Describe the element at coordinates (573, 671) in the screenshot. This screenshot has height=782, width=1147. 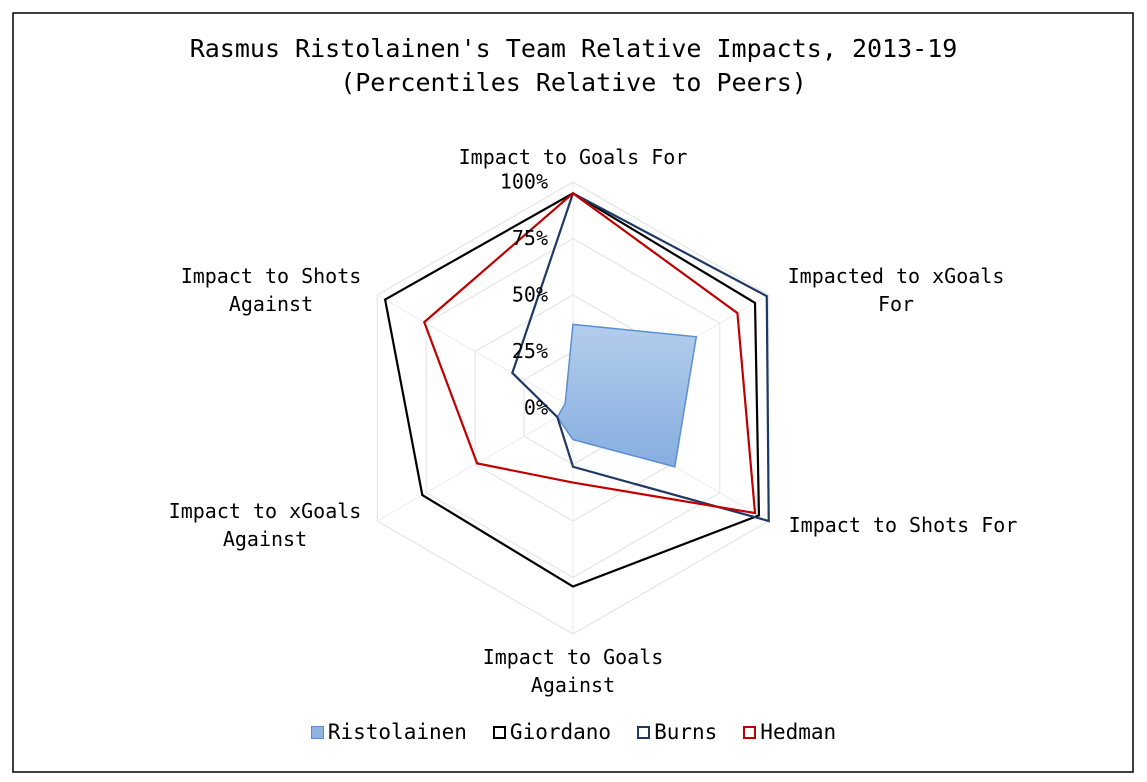
I see `axis-label: Impact to Goals Against` at that location.